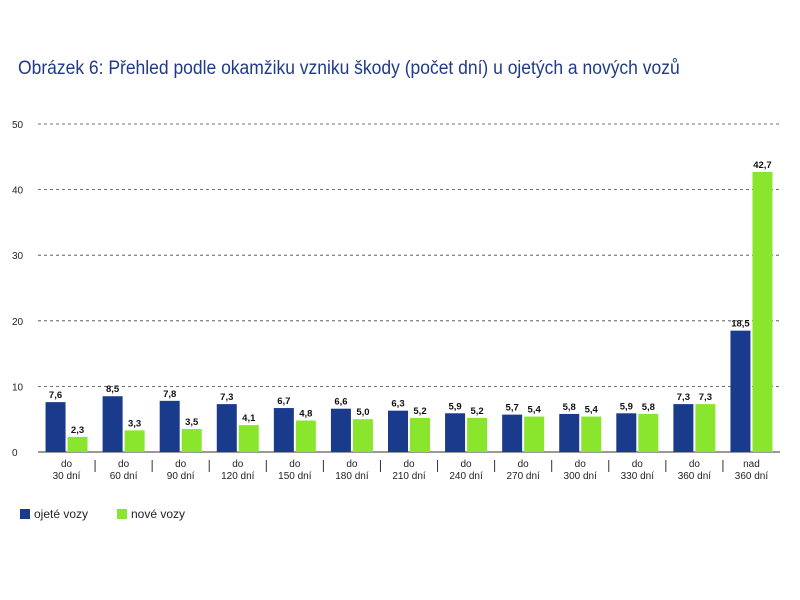 The width and height of the screenshot is (800, 600). Describe the element at coordinates (61, 514) in the screenshot. I see `legend-label-used-cars: ojeté vozy` at that location.